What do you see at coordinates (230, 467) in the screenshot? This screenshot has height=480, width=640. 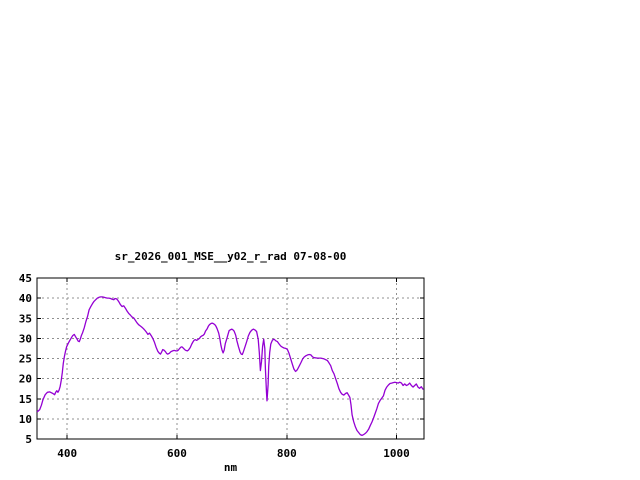 I see `x-axis-label: nm` at bounding box center [230, 467].